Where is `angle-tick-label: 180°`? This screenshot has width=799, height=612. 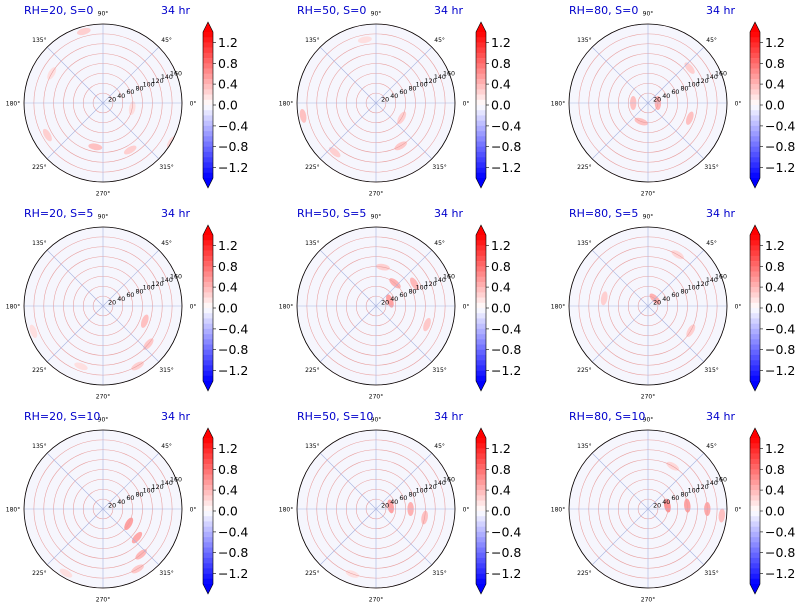 angle-tick-label: 180° is located at coordinates (13, 307).